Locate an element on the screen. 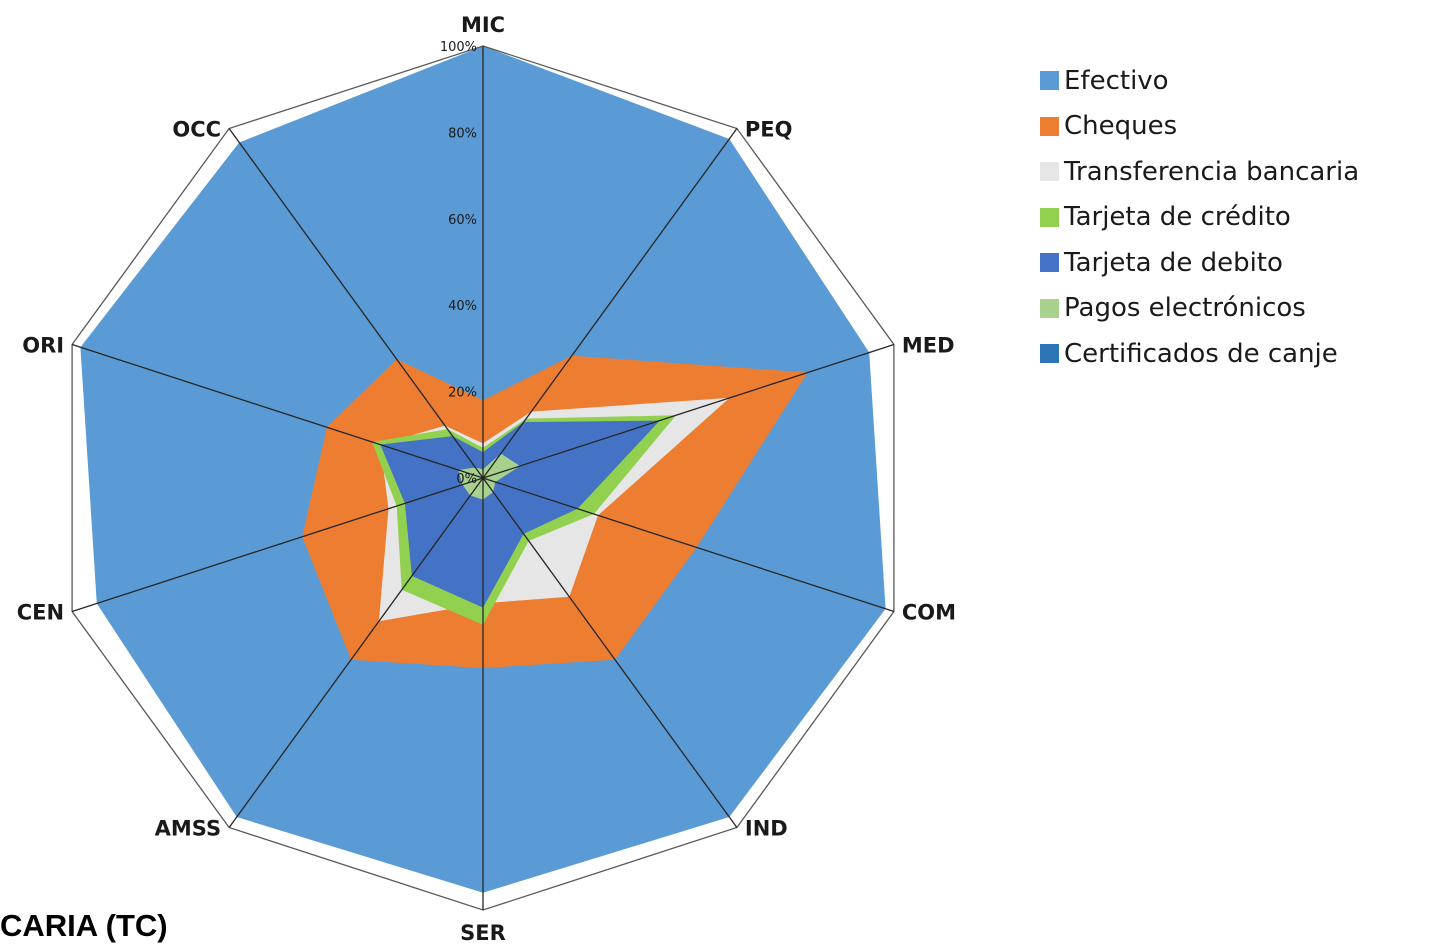  legend-item-tarjeta-de-debito: Tarjeta de debito is located at coordinates (1199, 263).